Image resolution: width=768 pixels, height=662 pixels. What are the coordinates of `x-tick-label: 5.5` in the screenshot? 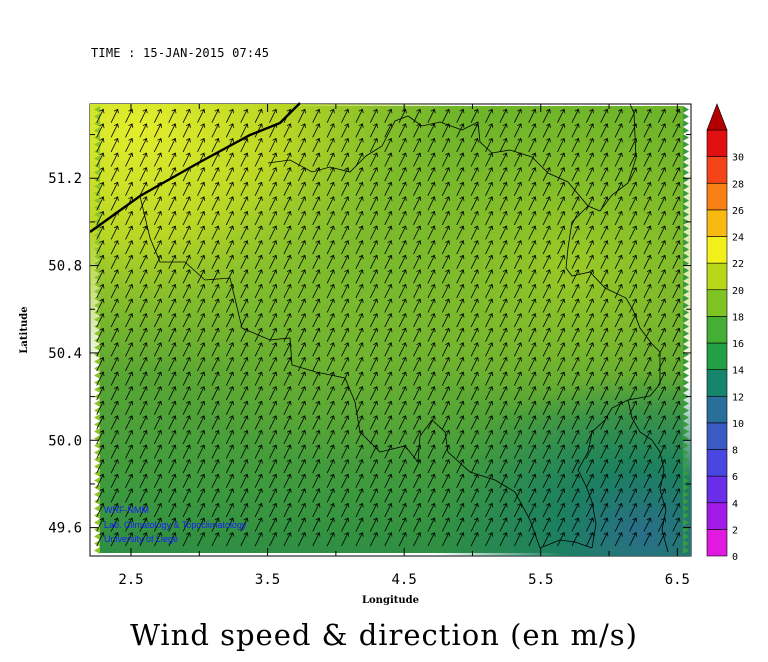 It's located at (540, 580).